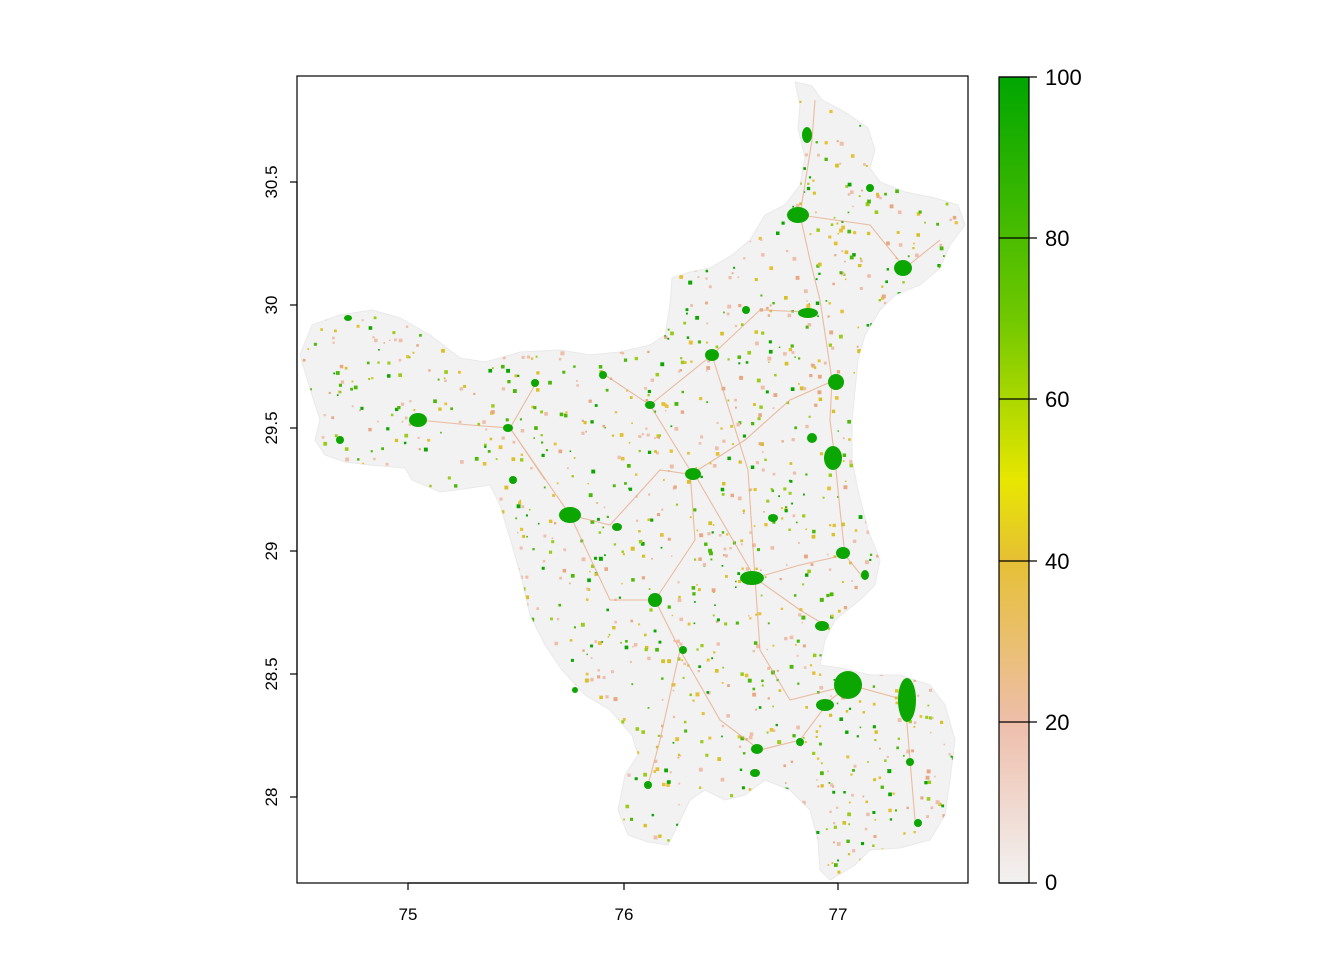  I want to click on road, so click(733, 466).